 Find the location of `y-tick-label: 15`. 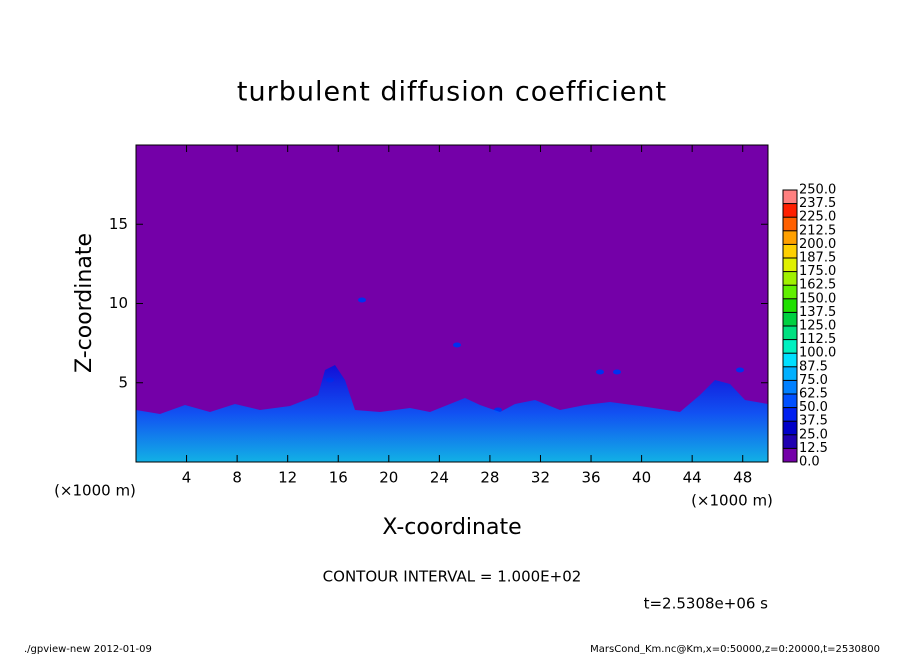

y-tick-label: 15 is located at coordinates (118, 224).